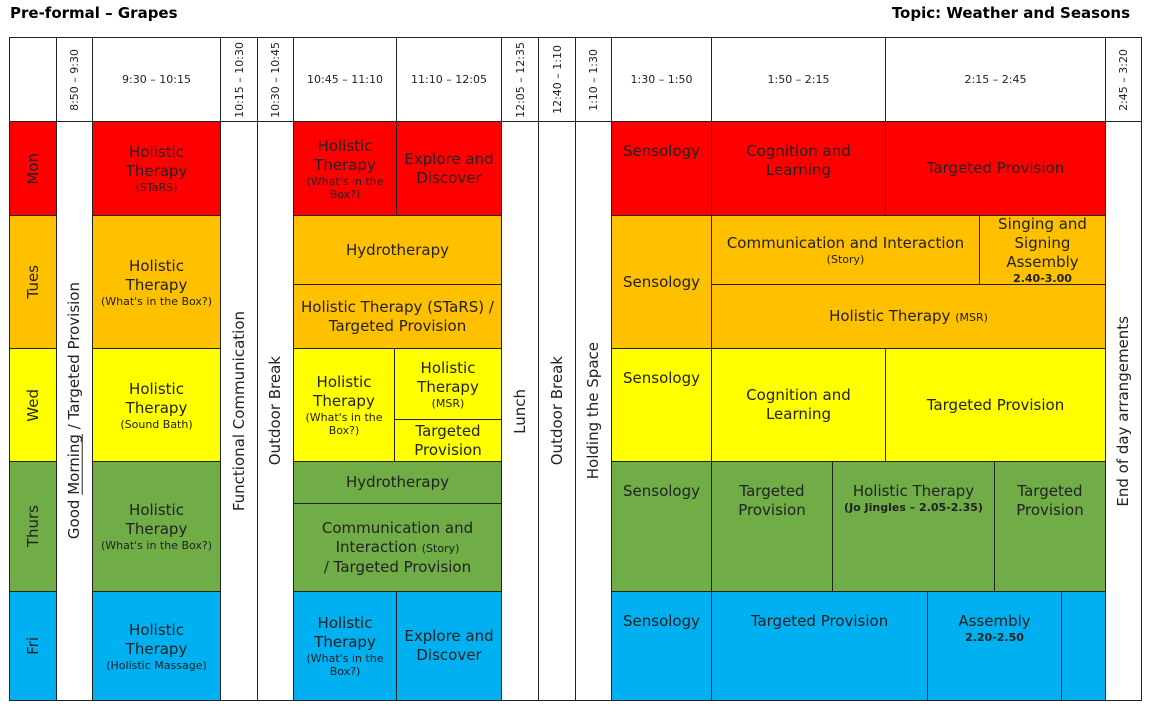  Describe the element at coordinates (1042, 243) in the screenshot. I see `activity-title: Singing and Signing Assembly` at that location.